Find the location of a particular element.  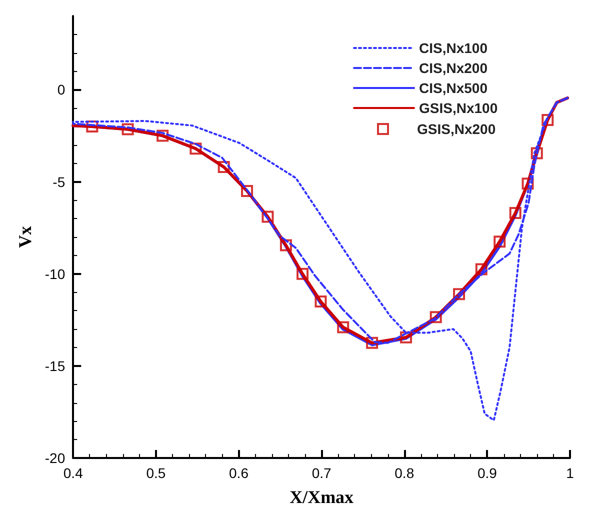

x-axis-title: X/Xmax is located at coordinates (322, 497).